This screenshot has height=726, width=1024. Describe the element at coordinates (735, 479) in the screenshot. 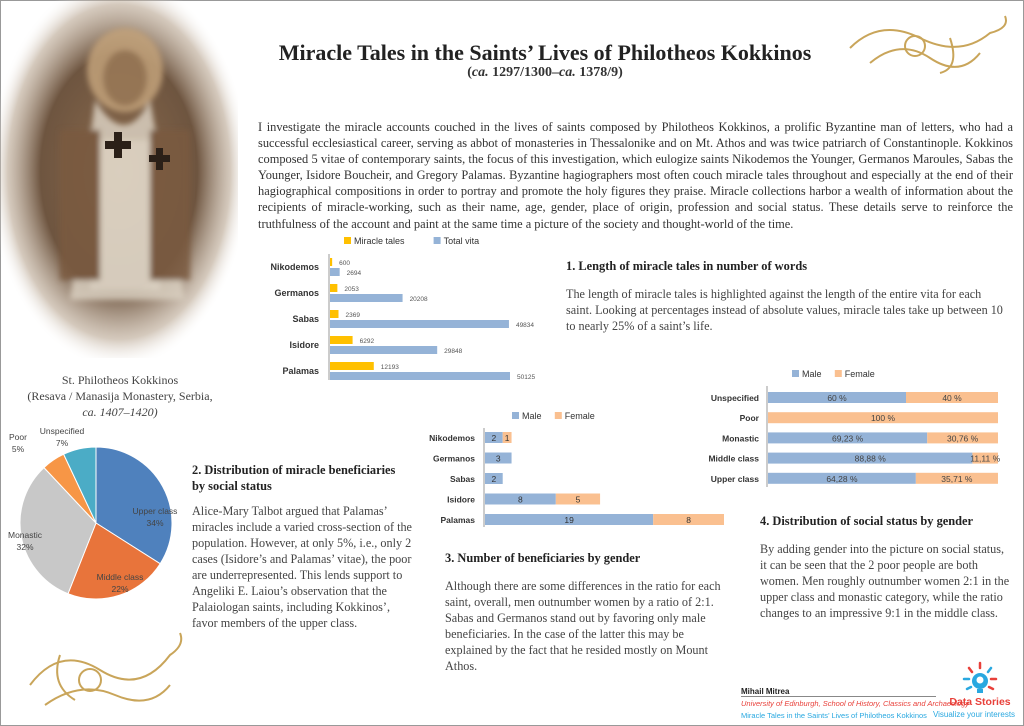

I see `category-label: Upper class` at that location.